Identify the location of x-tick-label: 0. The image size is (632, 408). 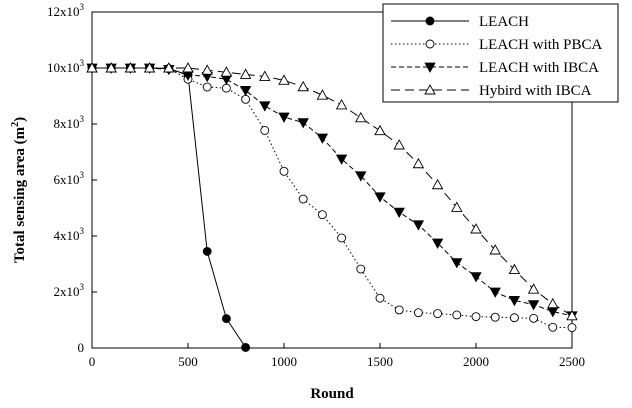
(92, 361).